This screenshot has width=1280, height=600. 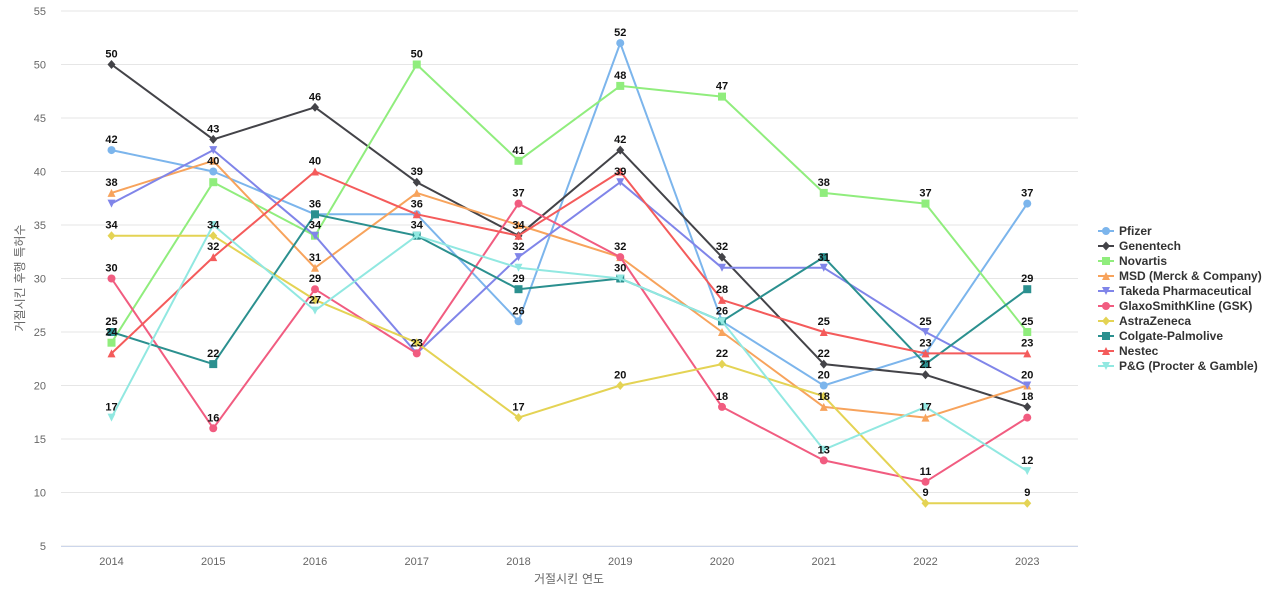 What do you see at coordinates (1027, 562) in the screenshot?
I see `x-tick-label: 2023` at bounding box center [1027, 562].